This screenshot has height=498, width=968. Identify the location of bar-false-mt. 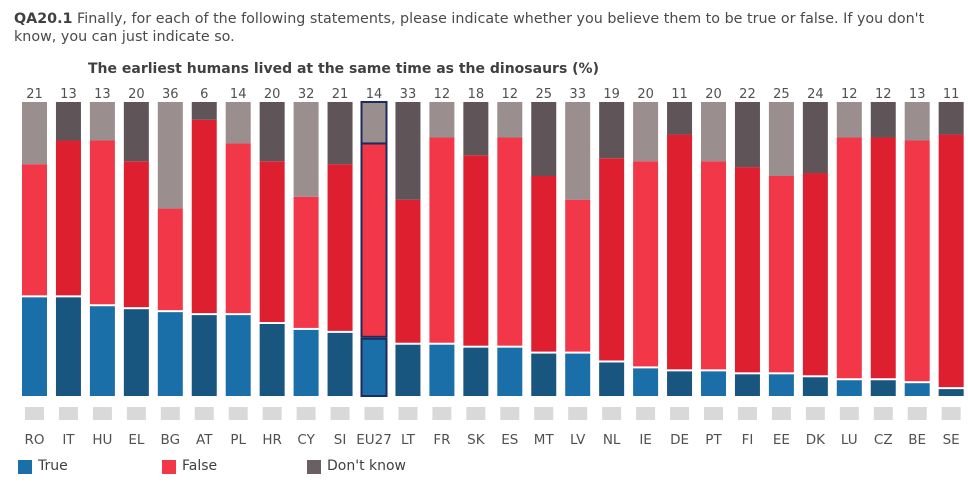
(544, 264).